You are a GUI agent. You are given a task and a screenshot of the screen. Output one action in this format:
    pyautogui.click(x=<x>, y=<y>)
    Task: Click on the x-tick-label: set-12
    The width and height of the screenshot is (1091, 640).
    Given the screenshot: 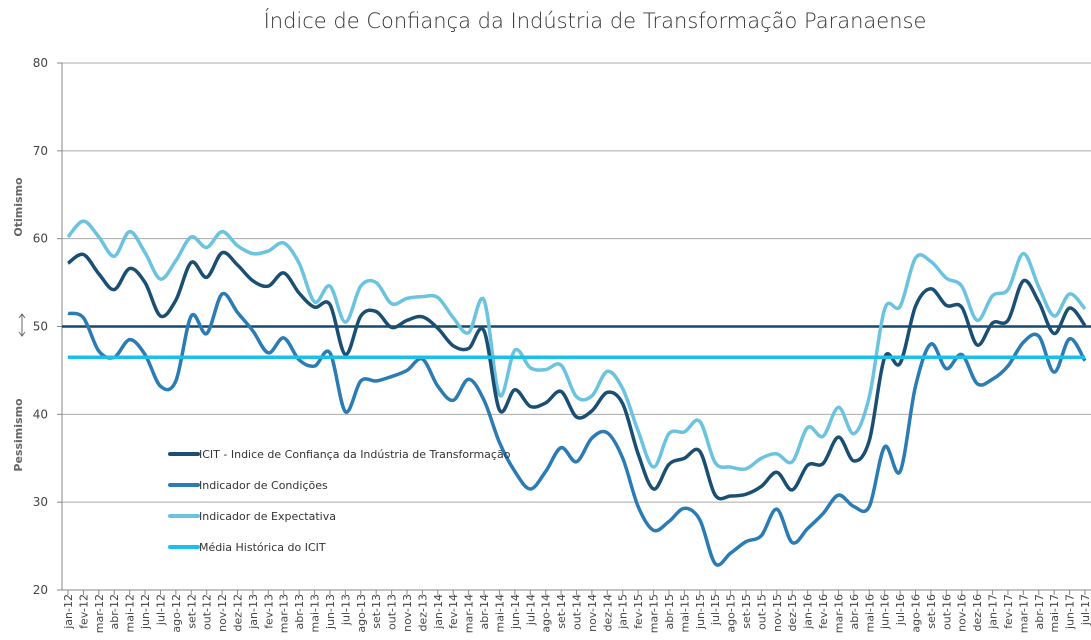 What is the action you would take?
    pyautogui.click(x=191, y=611)
    